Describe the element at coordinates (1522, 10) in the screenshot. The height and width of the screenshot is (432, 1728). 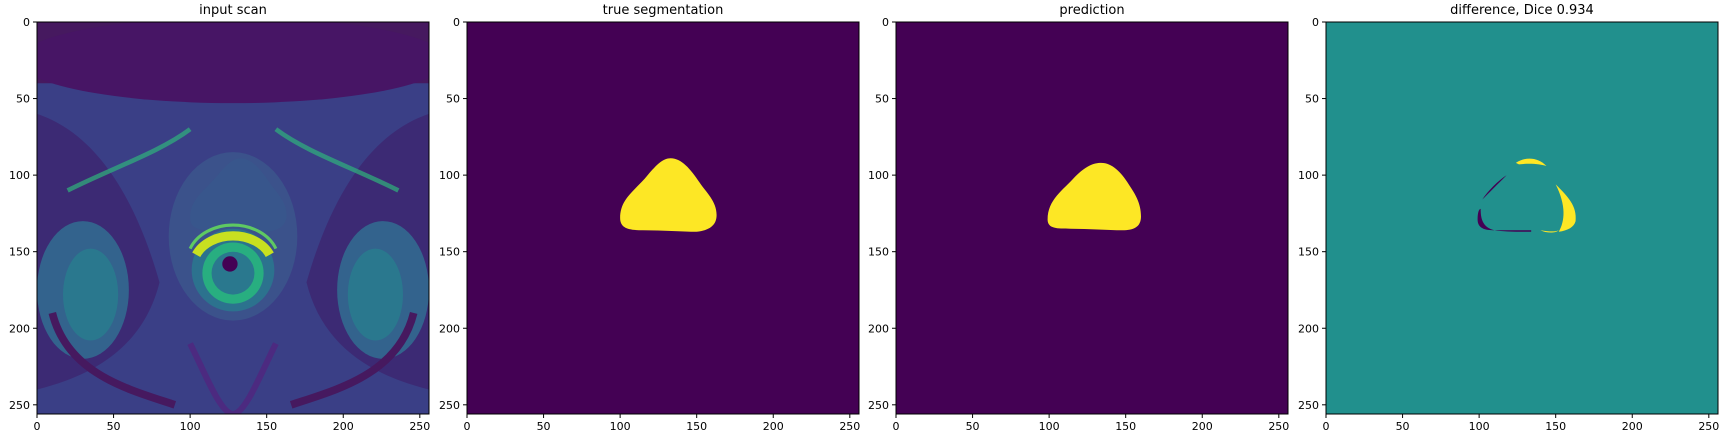
I see `panel-title: difference, Dice 0.934` at that location.